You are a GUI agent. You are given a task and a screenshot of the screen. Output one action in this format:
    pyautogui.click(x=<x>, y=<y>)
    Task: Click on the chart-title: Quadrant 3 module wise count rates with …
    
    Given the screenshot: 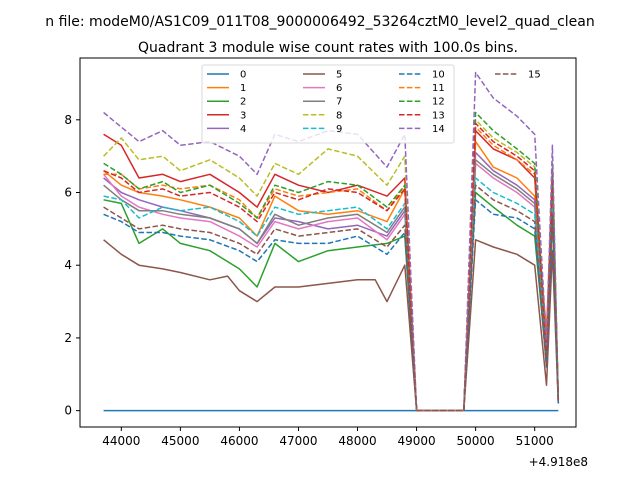 What is the action you would take?
    pyautogui.click(x=328, y=48)
    